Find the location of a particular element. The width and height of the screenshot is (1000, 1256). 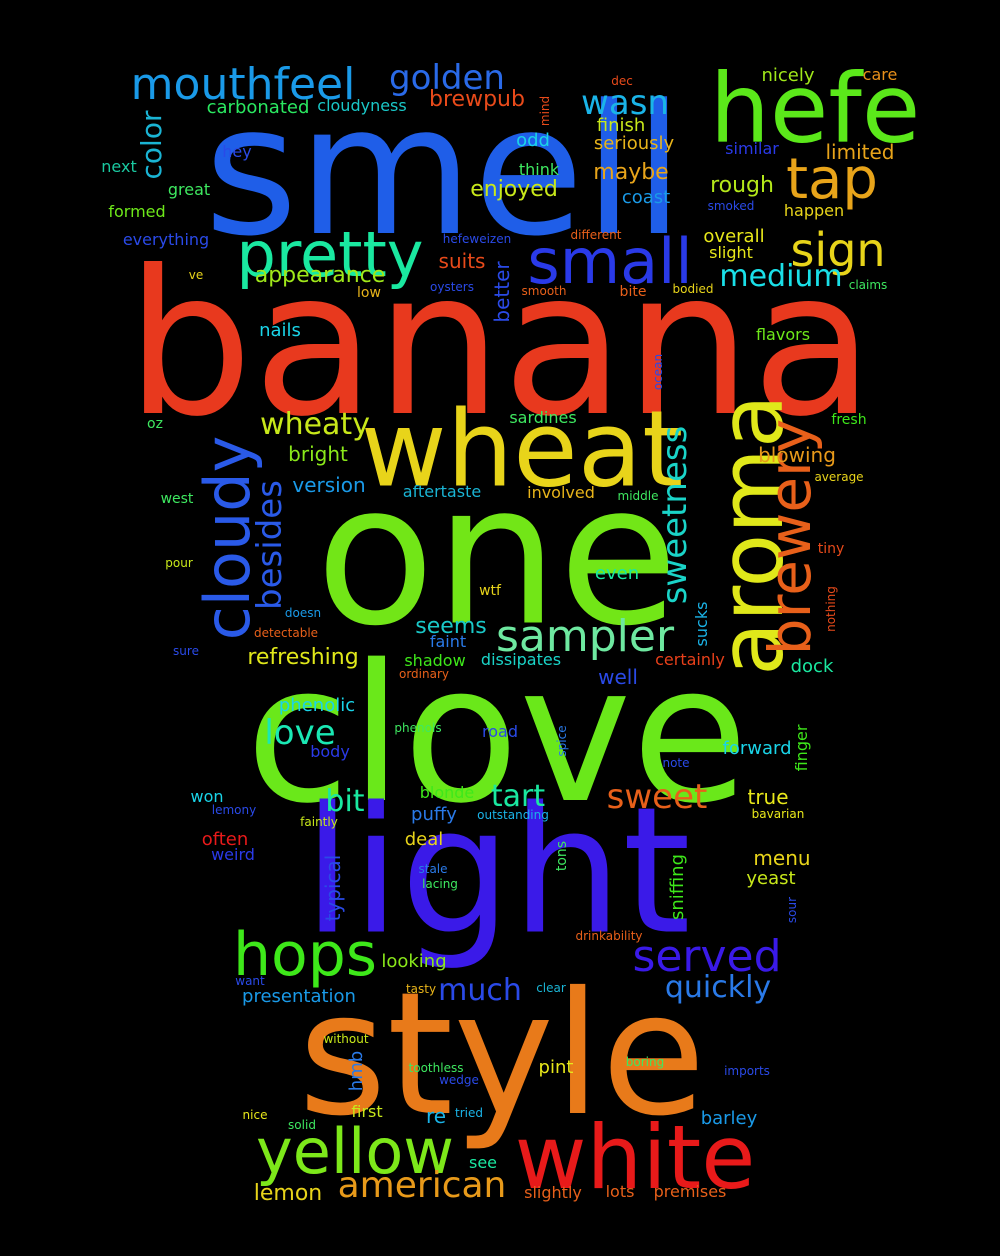

word-detectable: detectable is located at coordinates (286, 633).